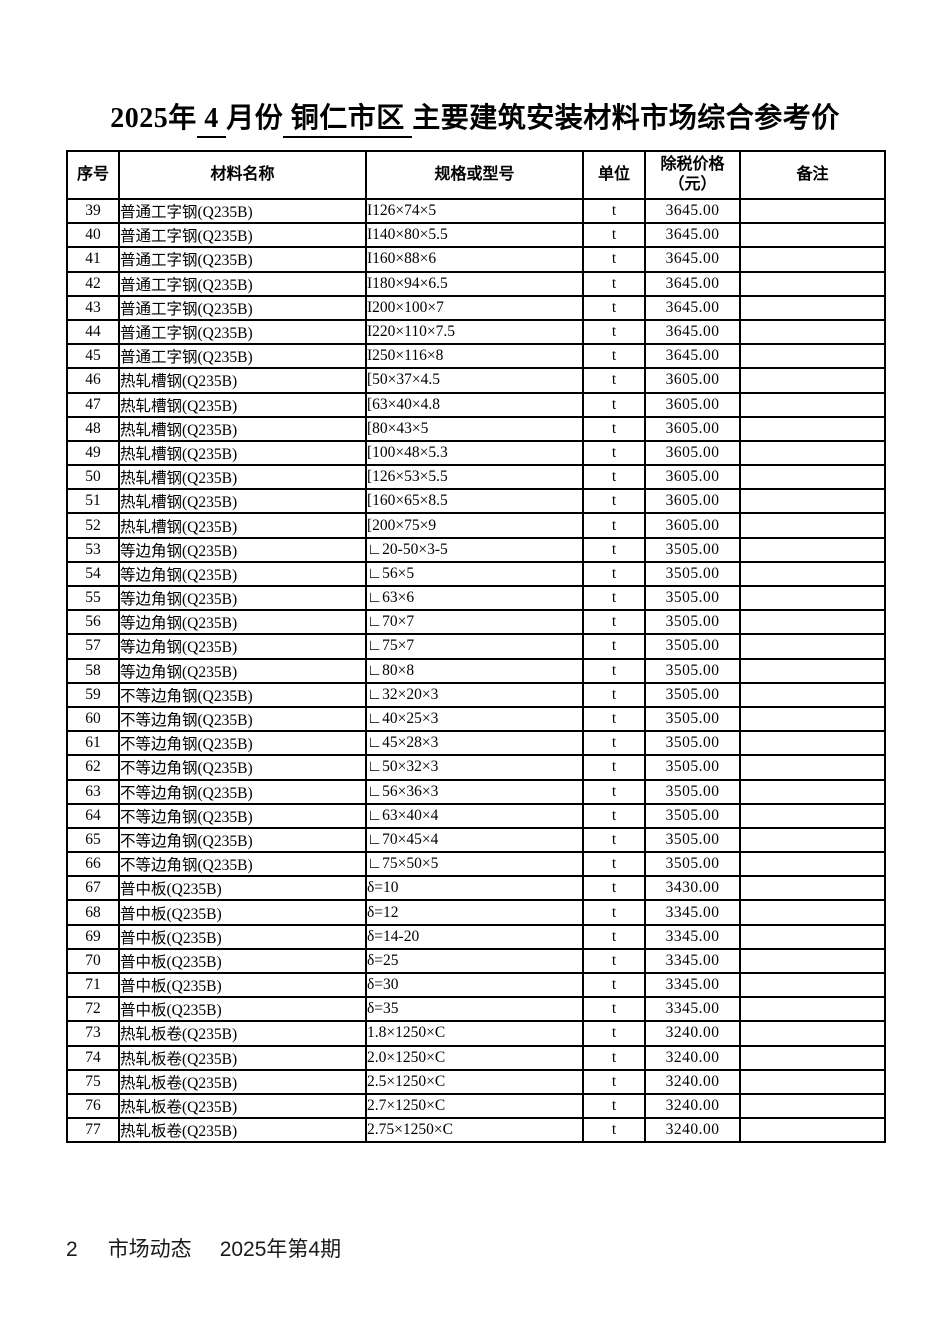  What do you see at coordinates (93, 283) in the screenshot?
I see `cell-no: 42` at bounding box center [93, 283].